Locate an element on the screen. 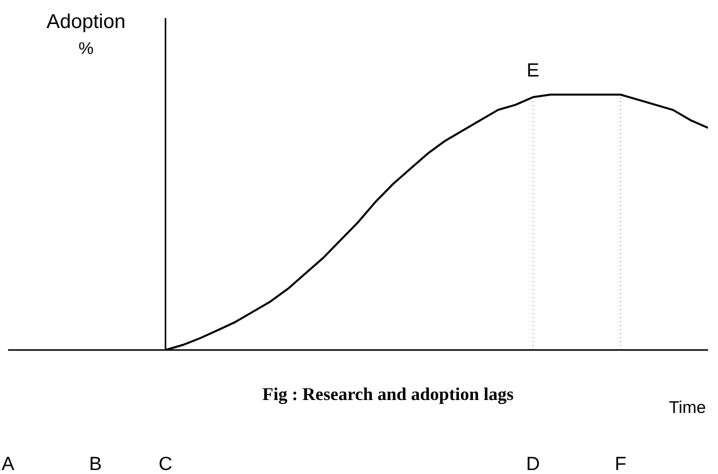  x-tick-label: C is located at coordinates (165, 464).